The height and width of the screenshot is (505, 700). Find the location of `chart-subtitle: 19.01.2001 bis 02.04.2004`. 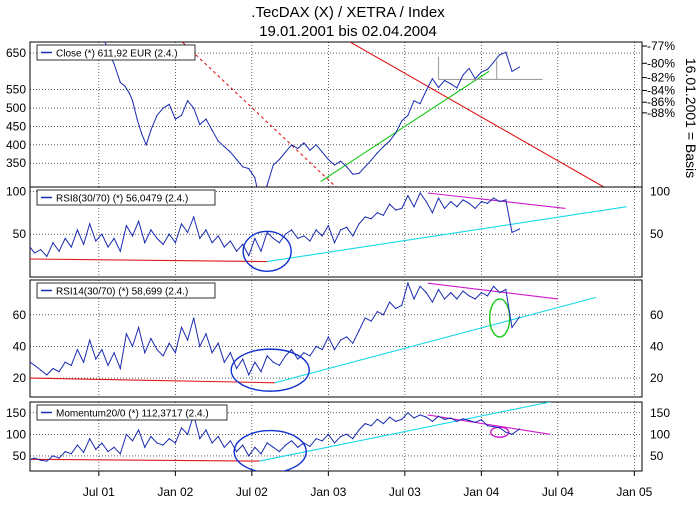

chart-subtitle: 19.01.2001 bis 02.04.2004 is located at coordinates (348, 31).